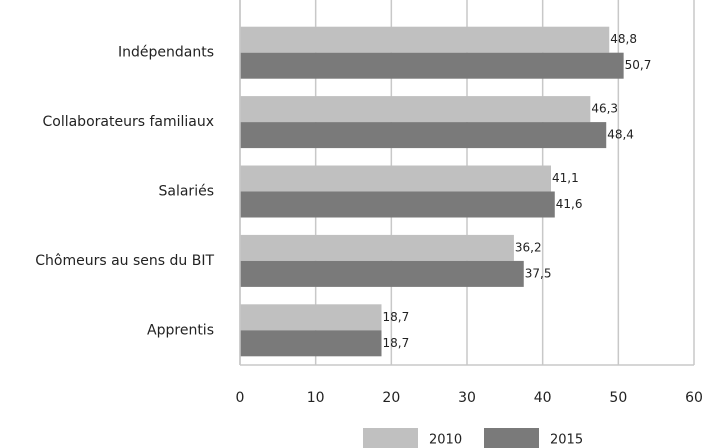 The height and width of the screenshot is (448, 706). What do you see at coordinates (467, 398) in the screenshot?
I see `x-tick-label: 30` at bounding box center [467, 398].